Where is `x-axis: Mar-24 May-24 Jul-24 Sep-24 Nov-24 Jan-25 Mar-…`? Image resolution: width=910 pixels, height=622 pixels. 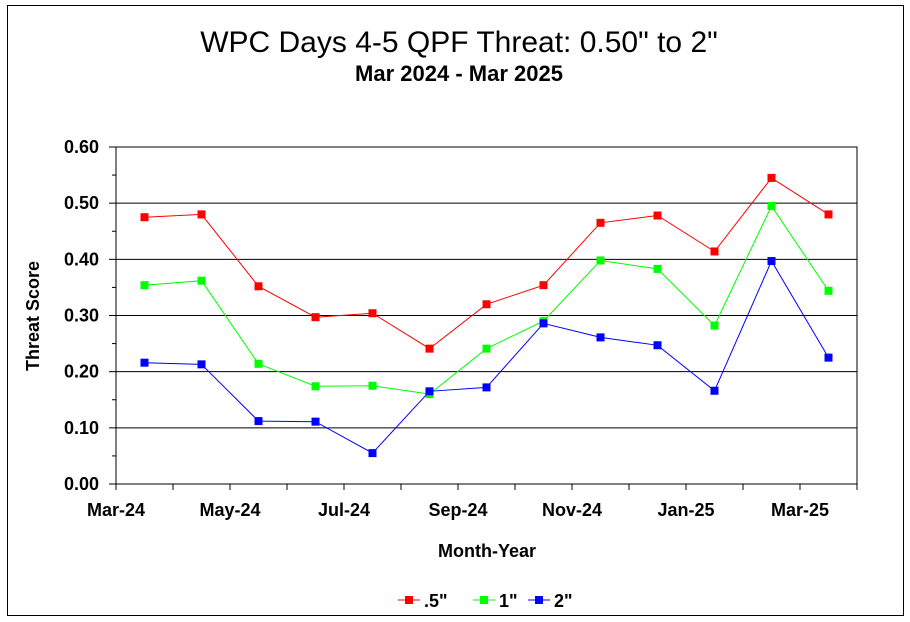 x-axis: Mar-24 May-24 Jul-24 Sep-24 Nov-24 Jan-25 Mar-… is located at coordinates (472, 502).